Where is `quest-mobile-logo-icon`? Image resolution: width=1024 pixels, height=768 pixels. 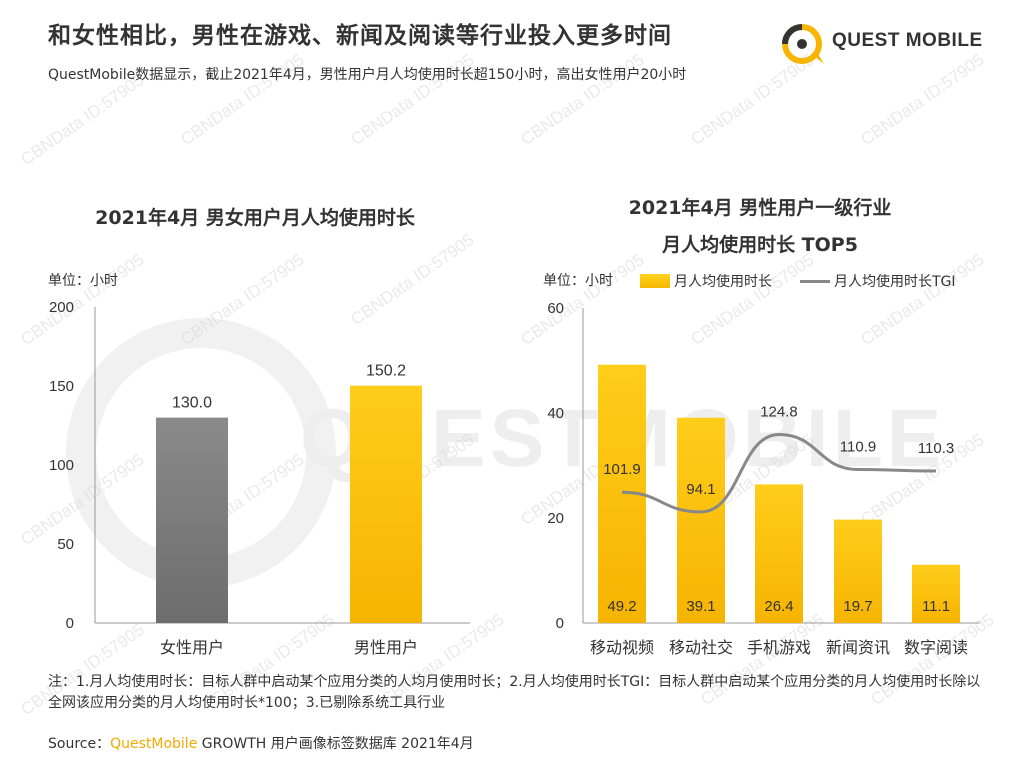
quest-mobile-logo-icon is located at coordinates (803, 44).